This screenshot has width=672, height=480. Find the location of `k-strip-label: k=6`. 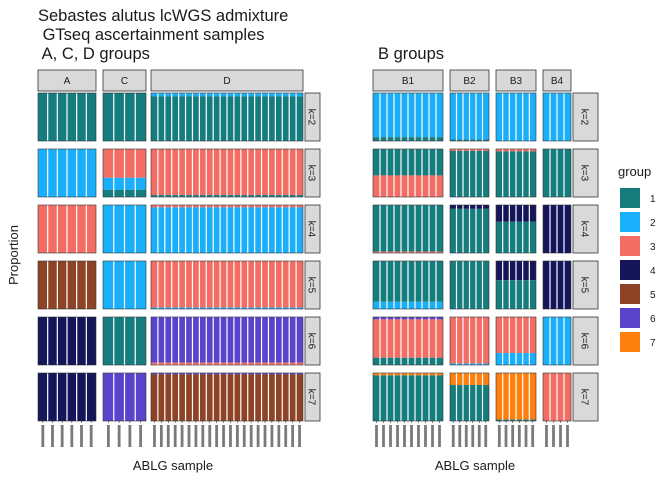

k-strip-label: k=6 is located at coordinates (584, 341).